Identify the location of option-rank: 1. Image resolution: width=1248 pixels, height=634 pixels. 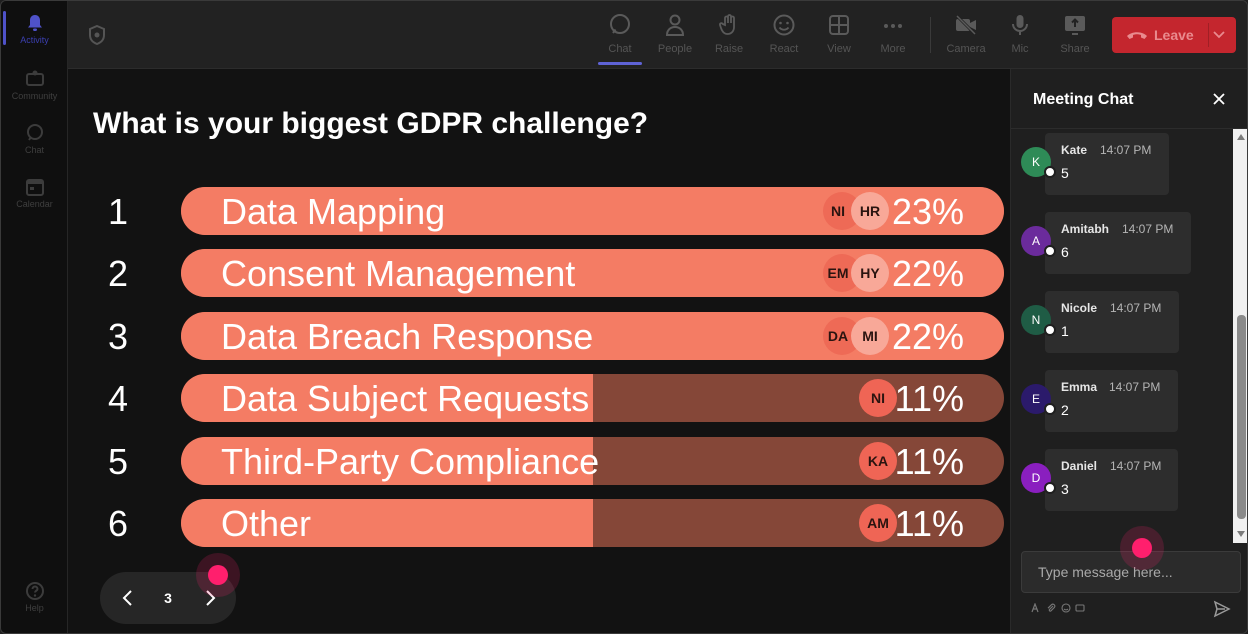
(118, 211).